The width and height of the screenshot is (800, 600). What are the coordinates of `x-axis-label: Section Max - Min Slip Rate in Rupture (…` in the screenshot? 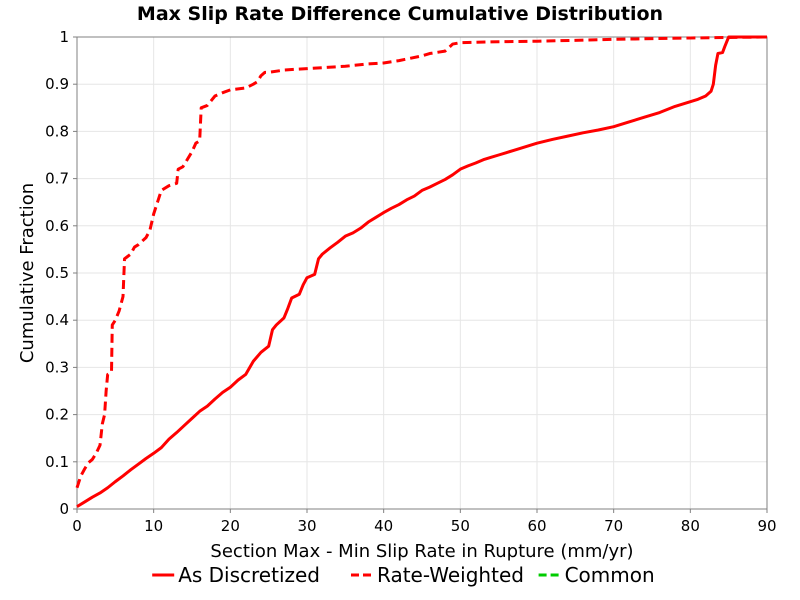 It's located at (421, 551).